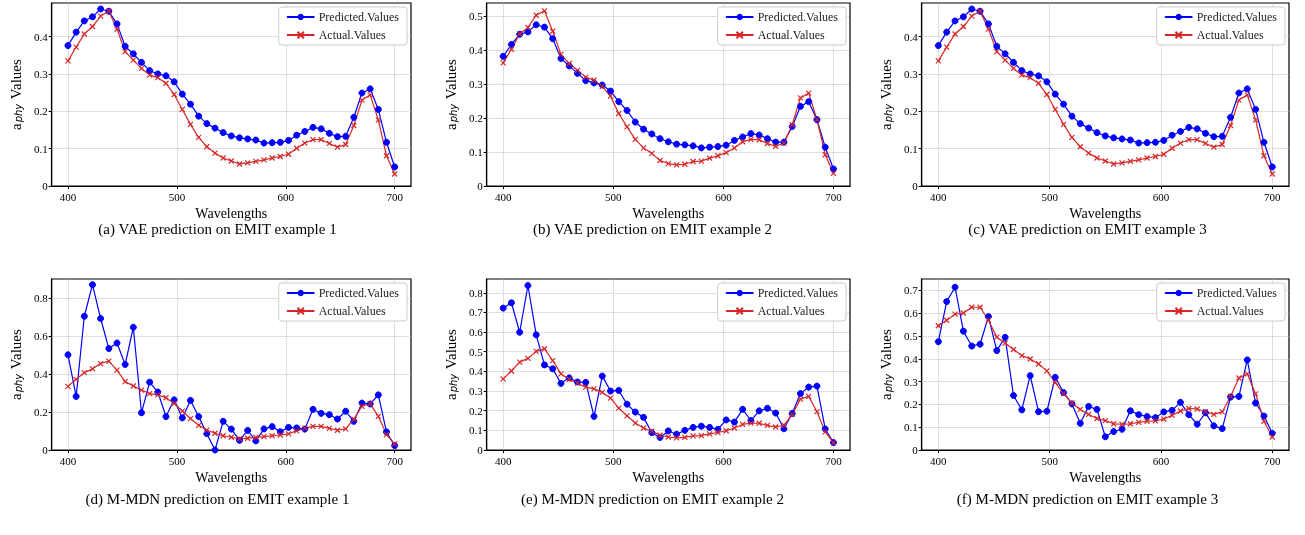 The width and height of the screenshot is (1305, 535). I want to click on y-tick-label: 0.7, so click(476, 312).